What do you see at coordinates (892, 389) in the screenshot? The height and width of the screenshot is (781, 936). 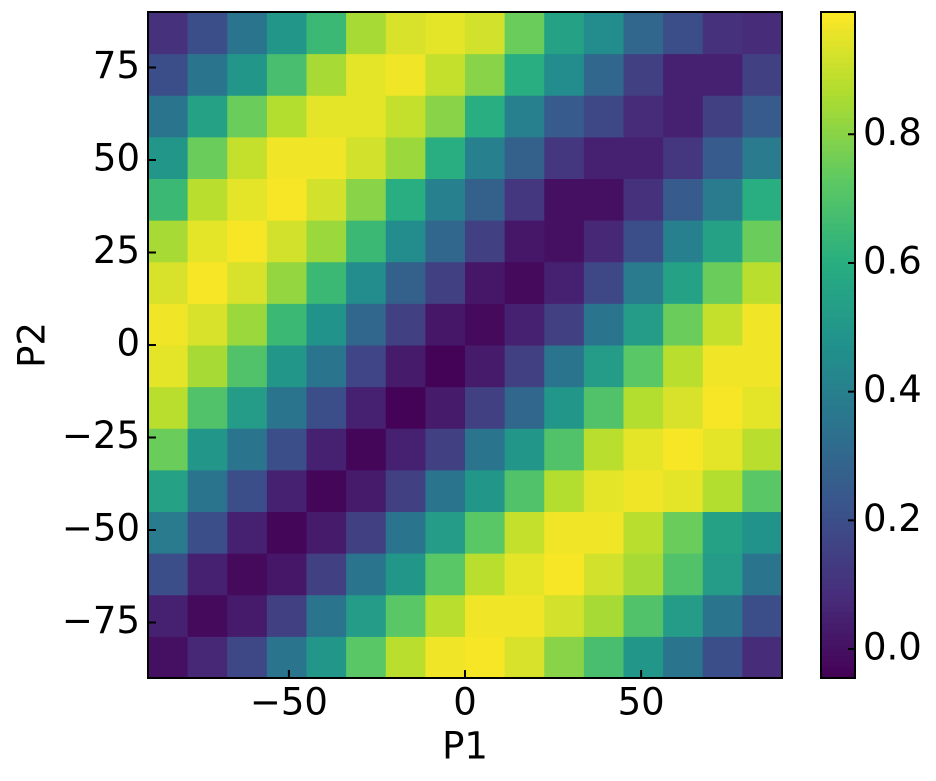 I see `colorbar-tick-label: 0.4` at bounding box center [892, 389].